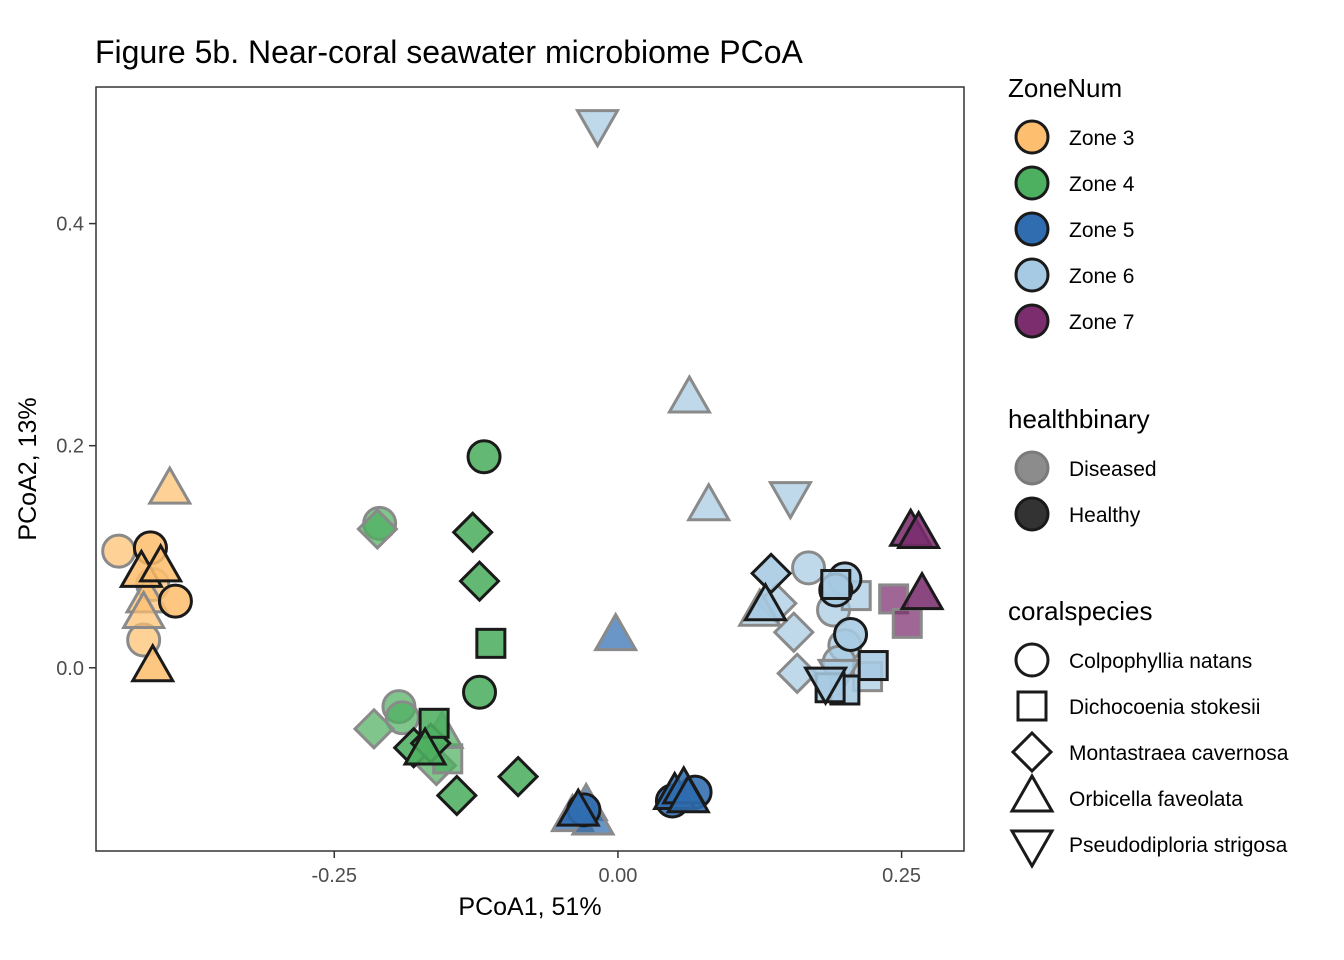  What do you see at coordinates (1105, 515) in the screenshot?
I see `legend-label: Healthy` at bounding box center [1105, 515].